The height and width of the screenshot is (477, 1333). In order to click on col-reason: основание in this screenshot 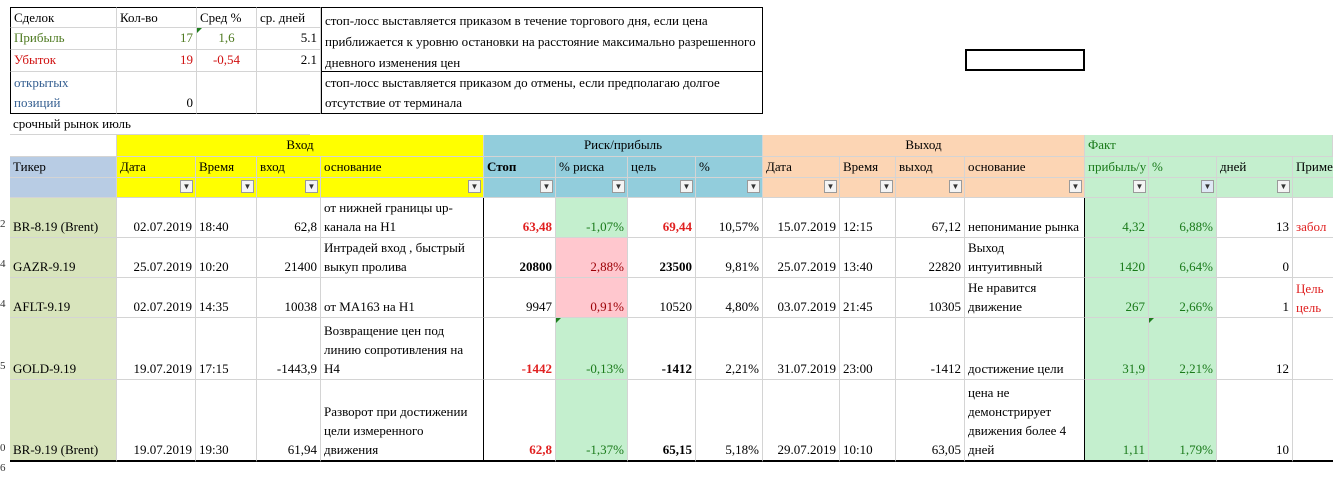, I will do `click(402, 167)`.